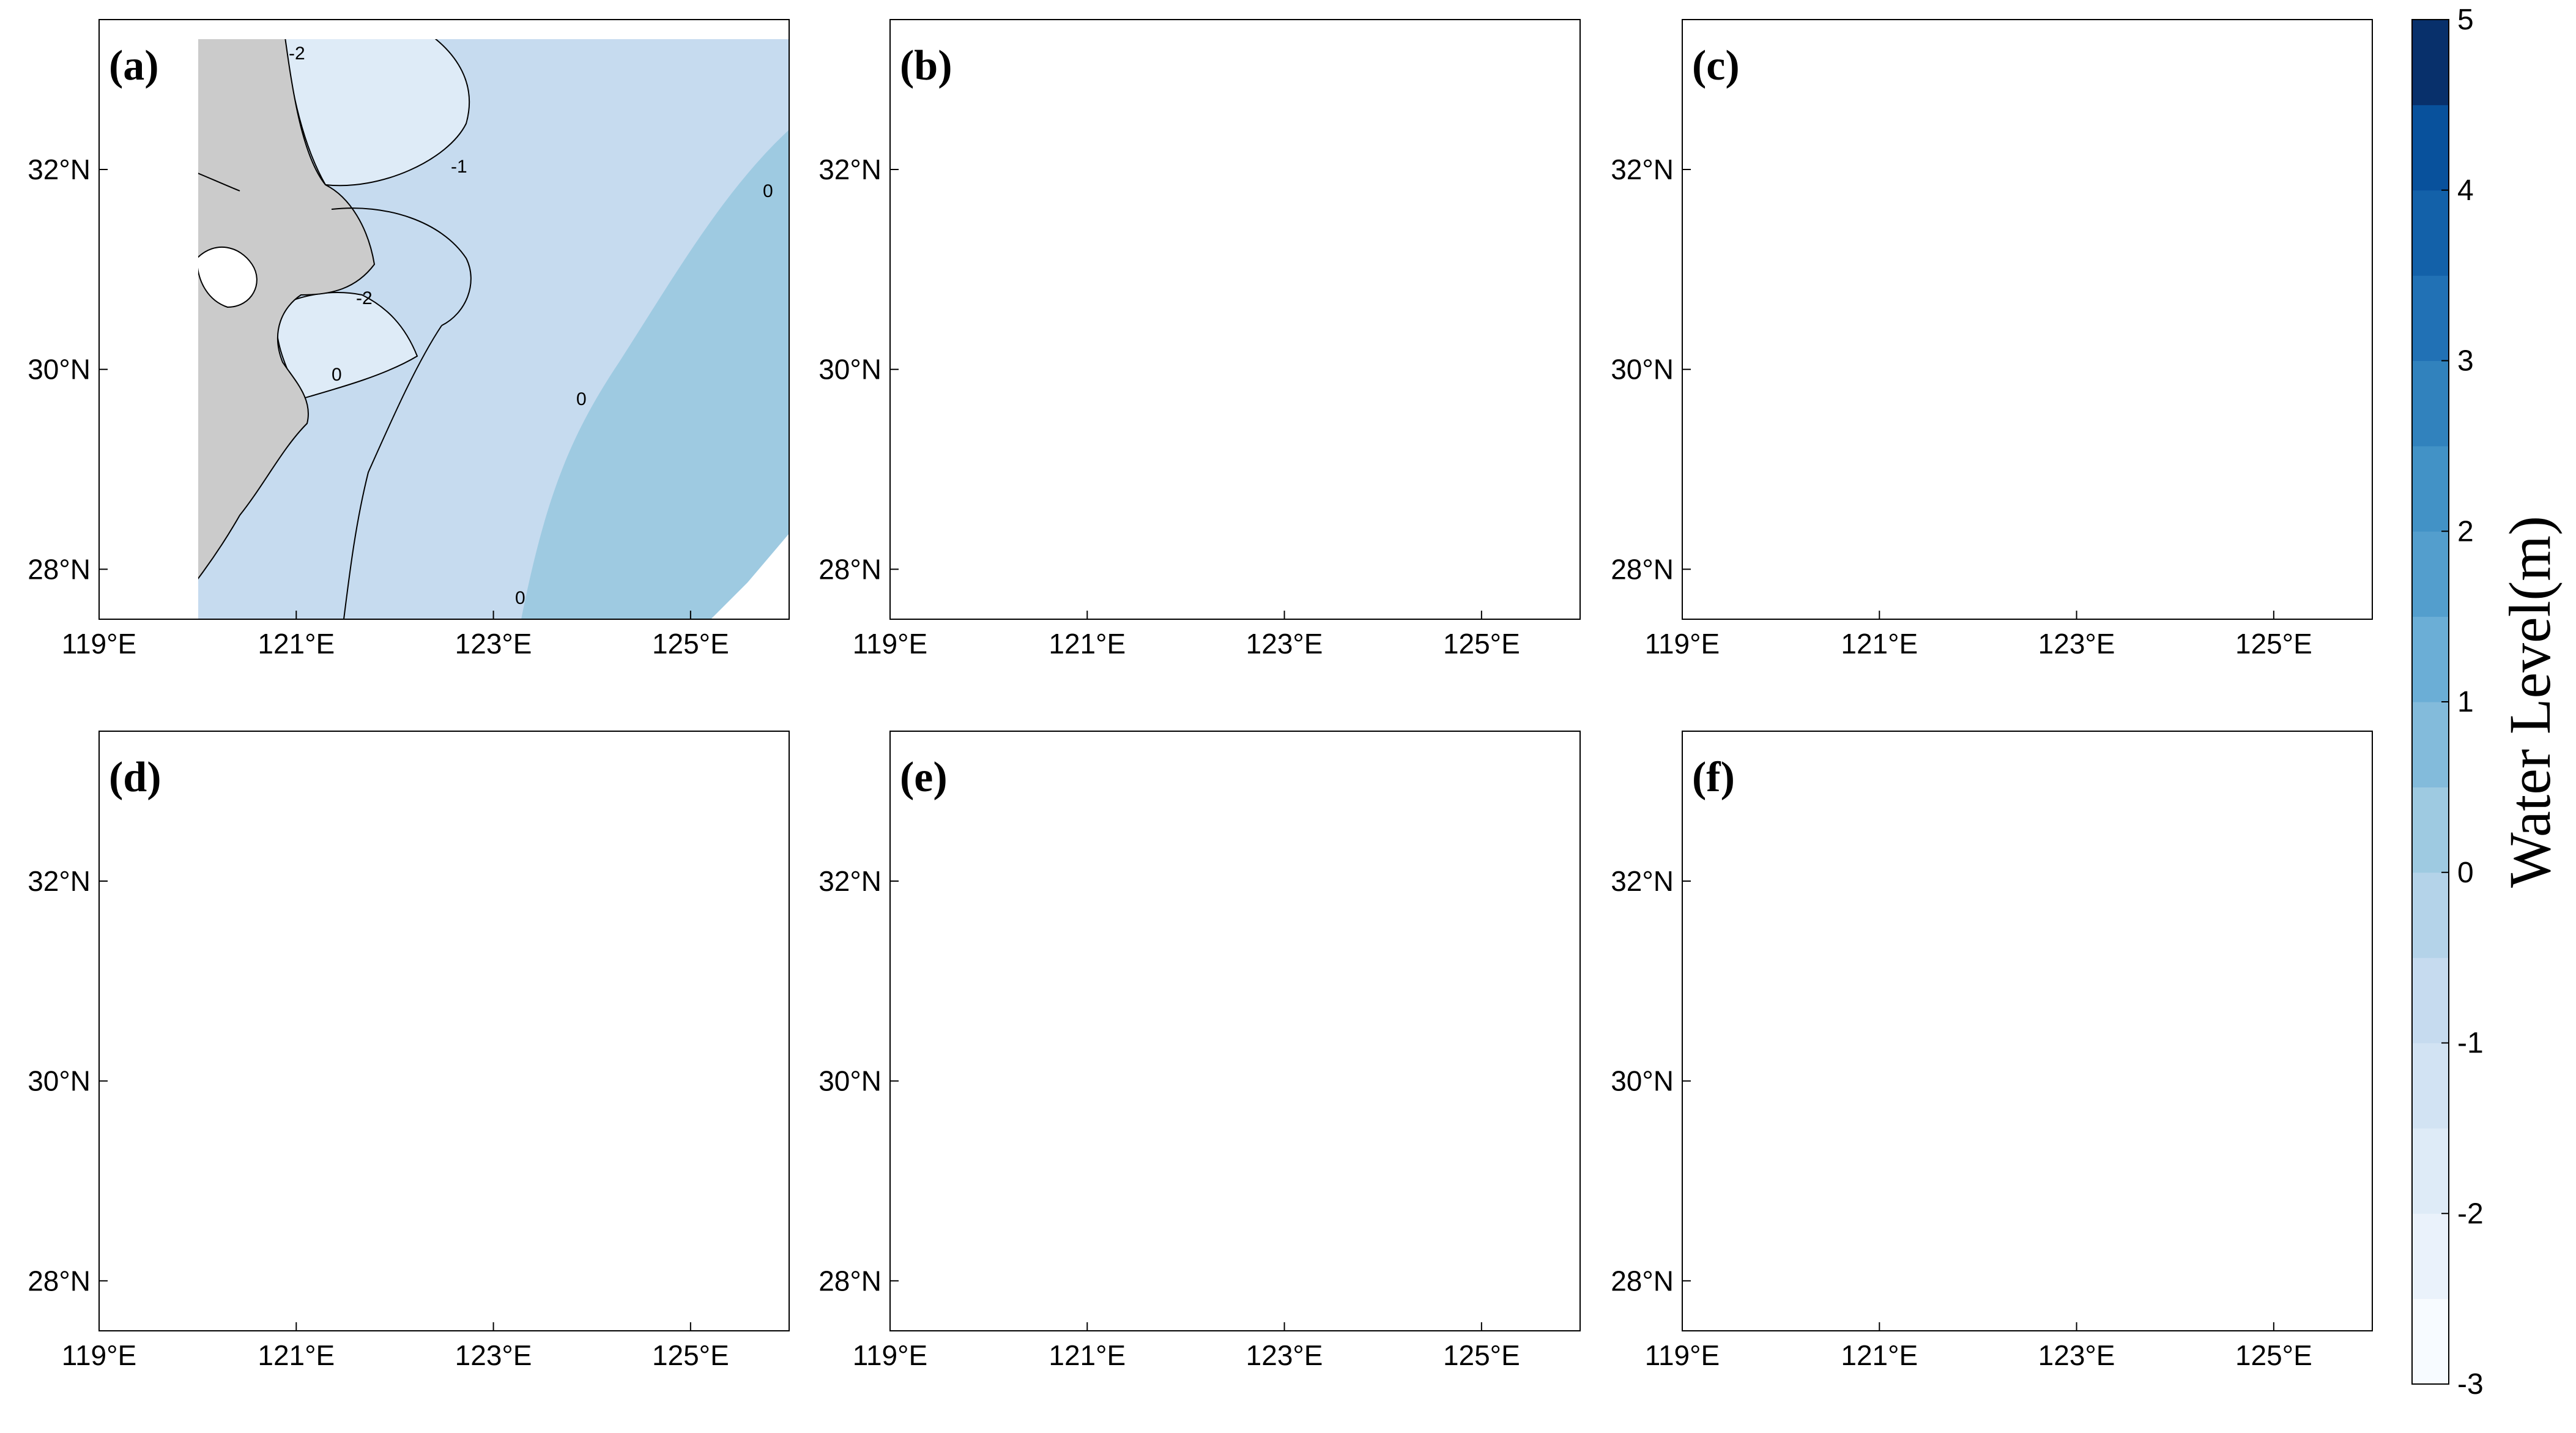 Image resolution: width=2576 pixels, height=1433 pixels. I want to click on colorbar-tick-label: 3, so click(2465, 361).